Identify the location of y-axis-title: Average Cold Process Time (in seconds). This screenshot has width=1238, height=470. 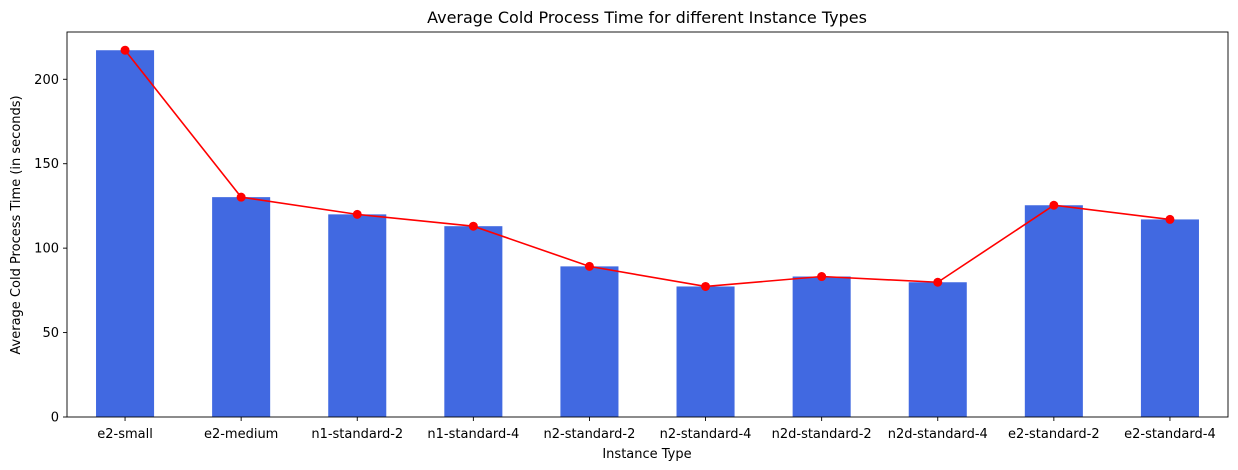
(16, 224).